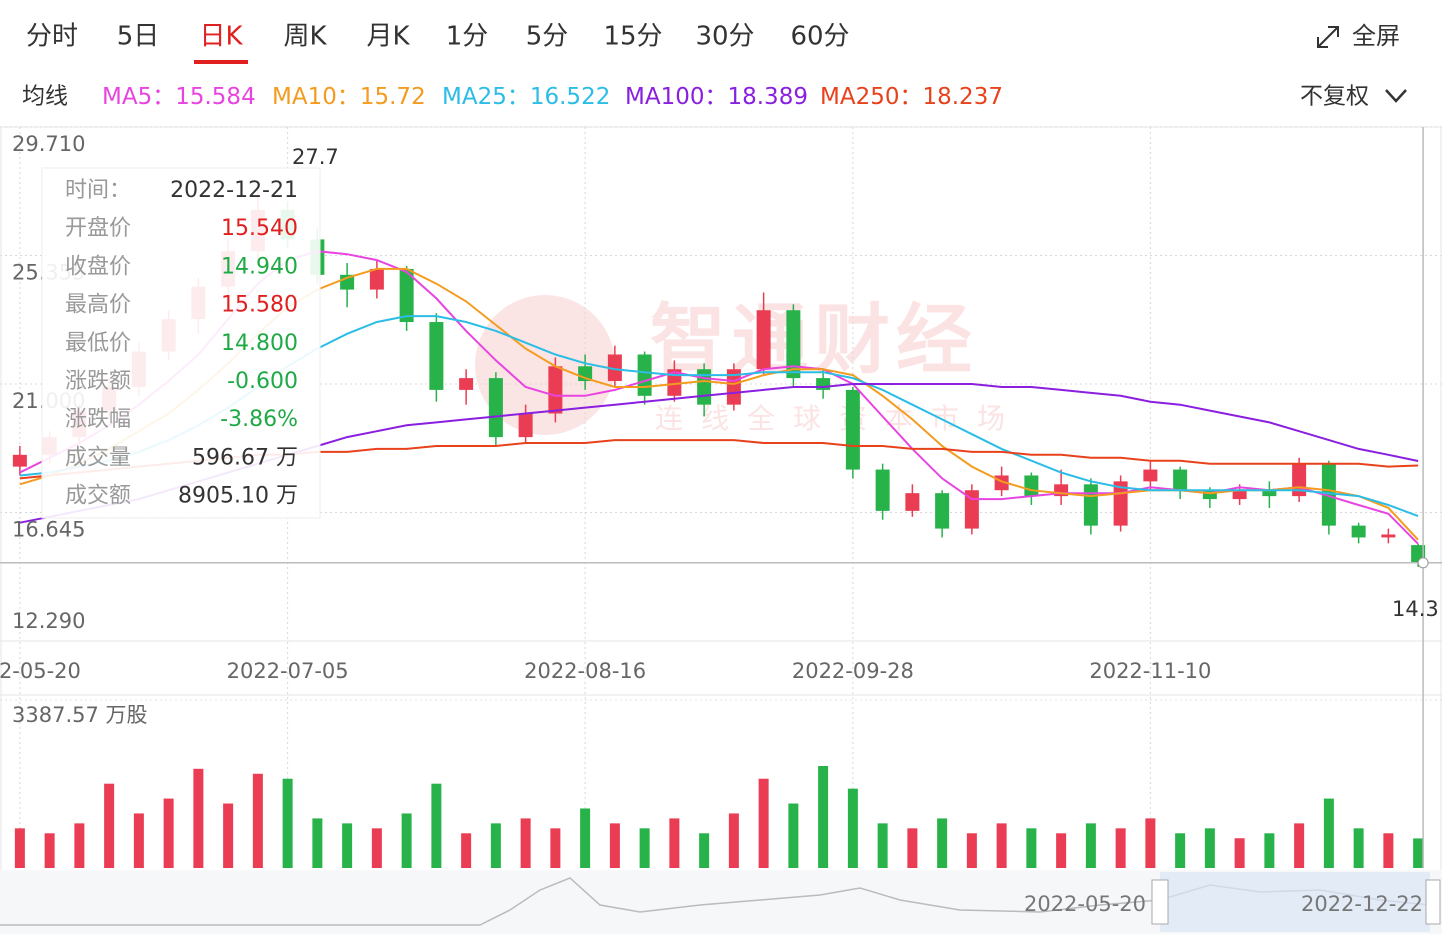 This screenshot has width=1442, height=934. I want to click on x-tick-label: 2022-11-10, so click(1150, 671).